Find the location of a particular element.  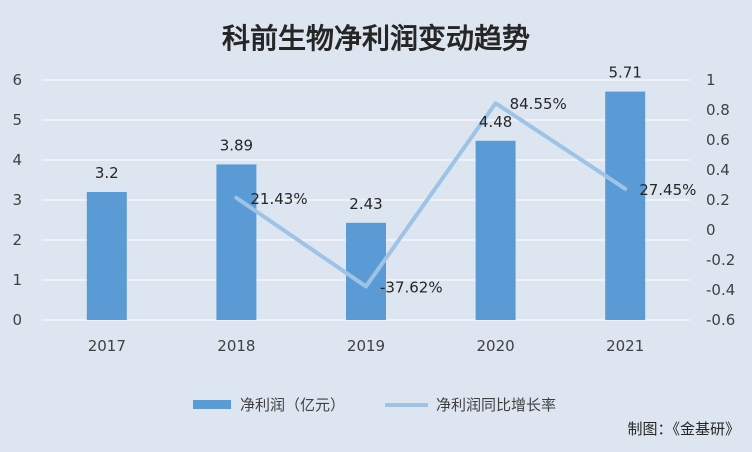

left-tick-label: 0 is located at coordinates (17, 320).